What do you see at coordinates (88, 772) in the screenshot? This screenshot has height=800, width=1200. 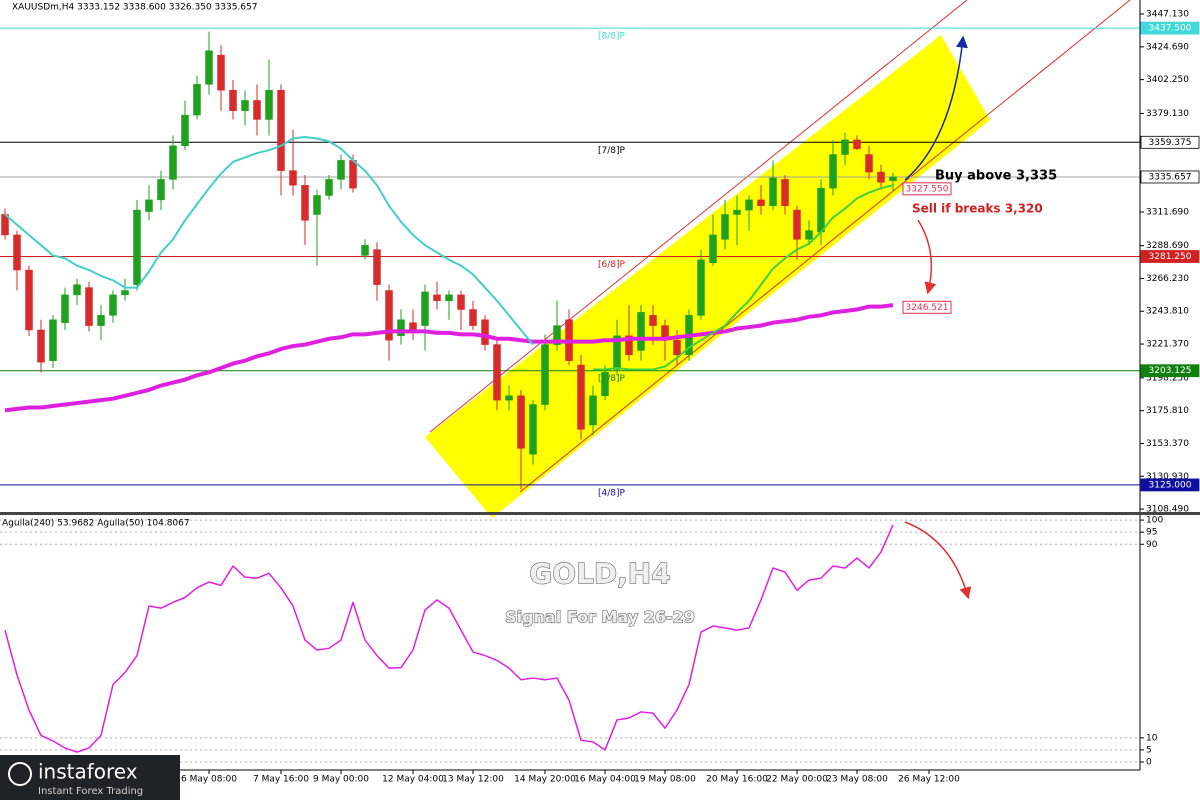 I see `logo-name: instaforex` at bounding box center [88, 772].